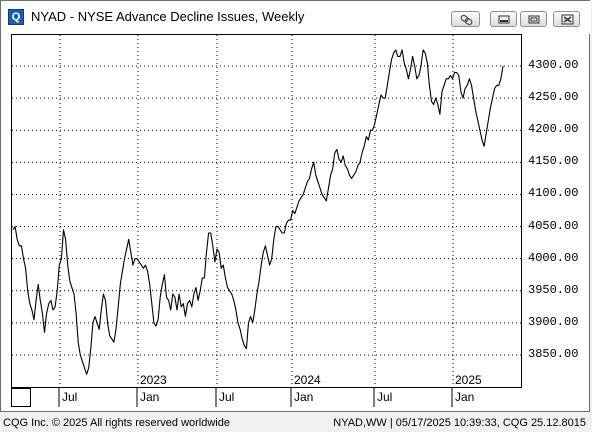  What do you see at coordinates (553, 321) in the screenshot?
I see `y-tick-label: 3900.00` at bounding box center [553, 321].